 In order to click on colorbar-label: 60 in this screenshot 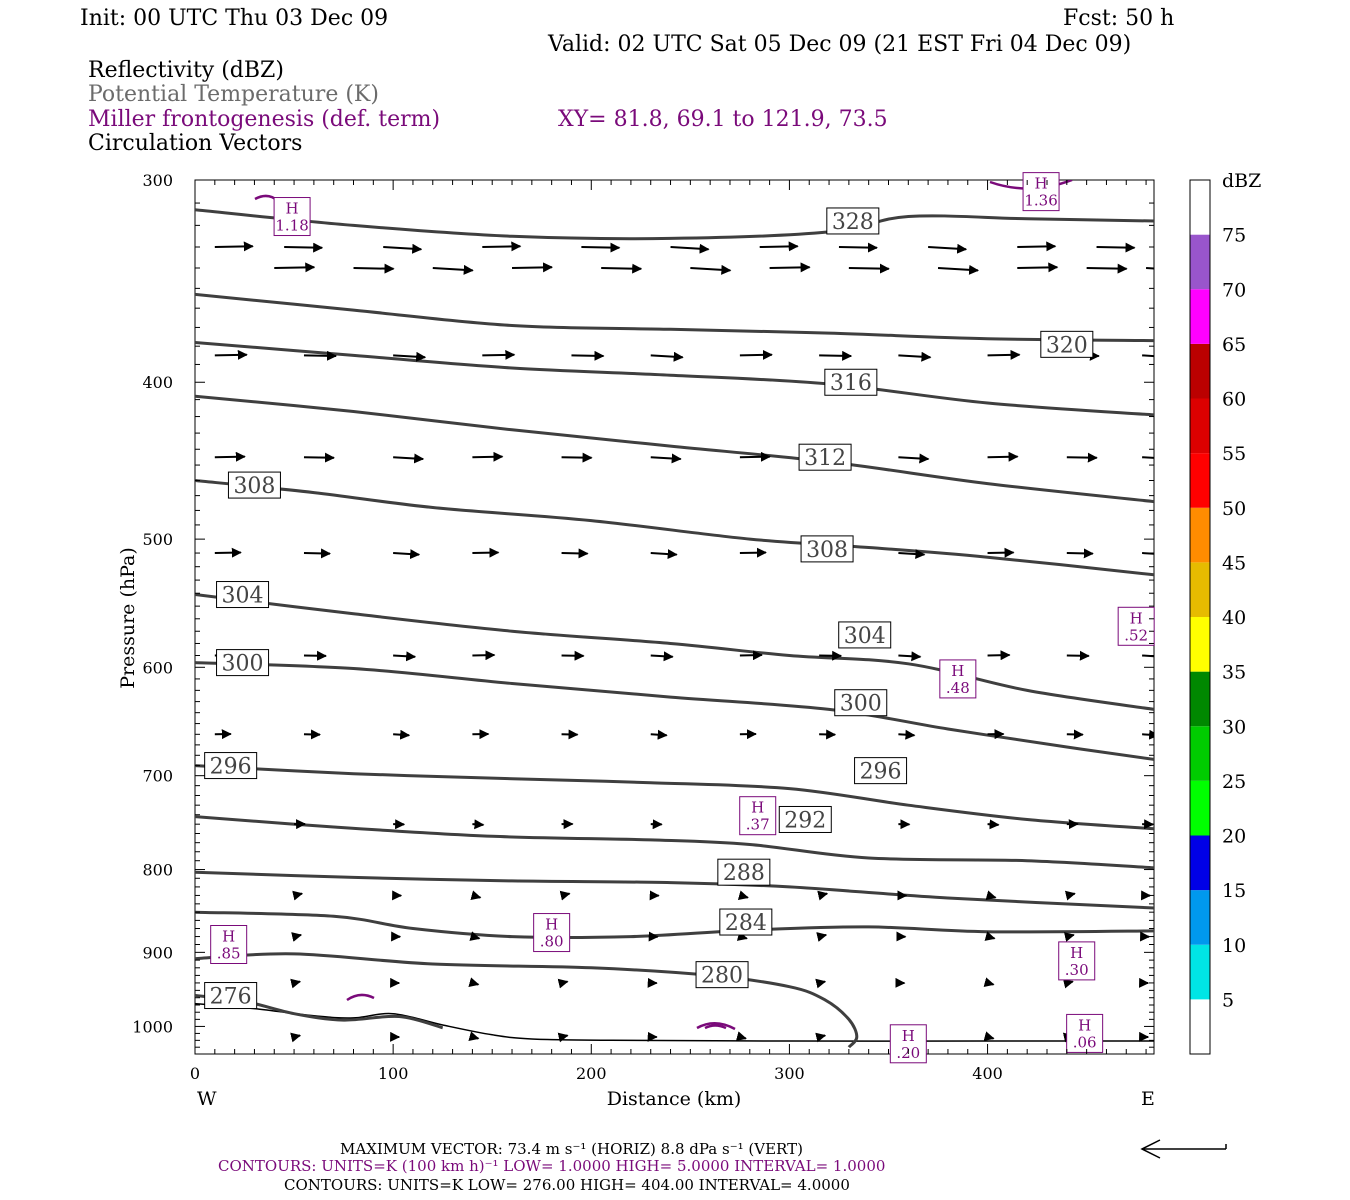, I will do `click(1234, 400)`.